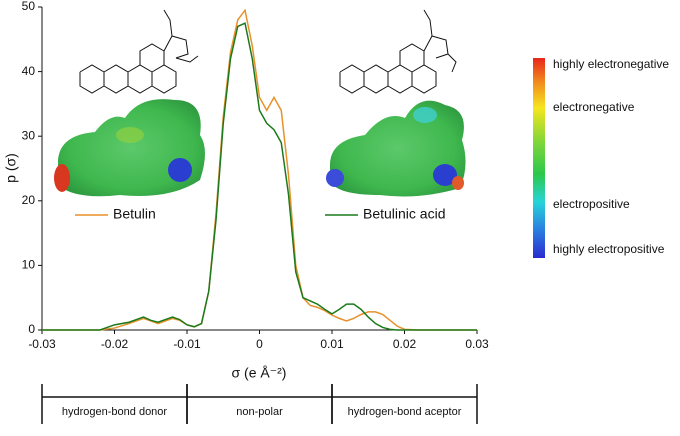 Image resolution: width=680 pixels, height=436 pixels. Describe the element at coordinates (31, 329) in the screenshot. I see `y-tick-label: 0` at that location.